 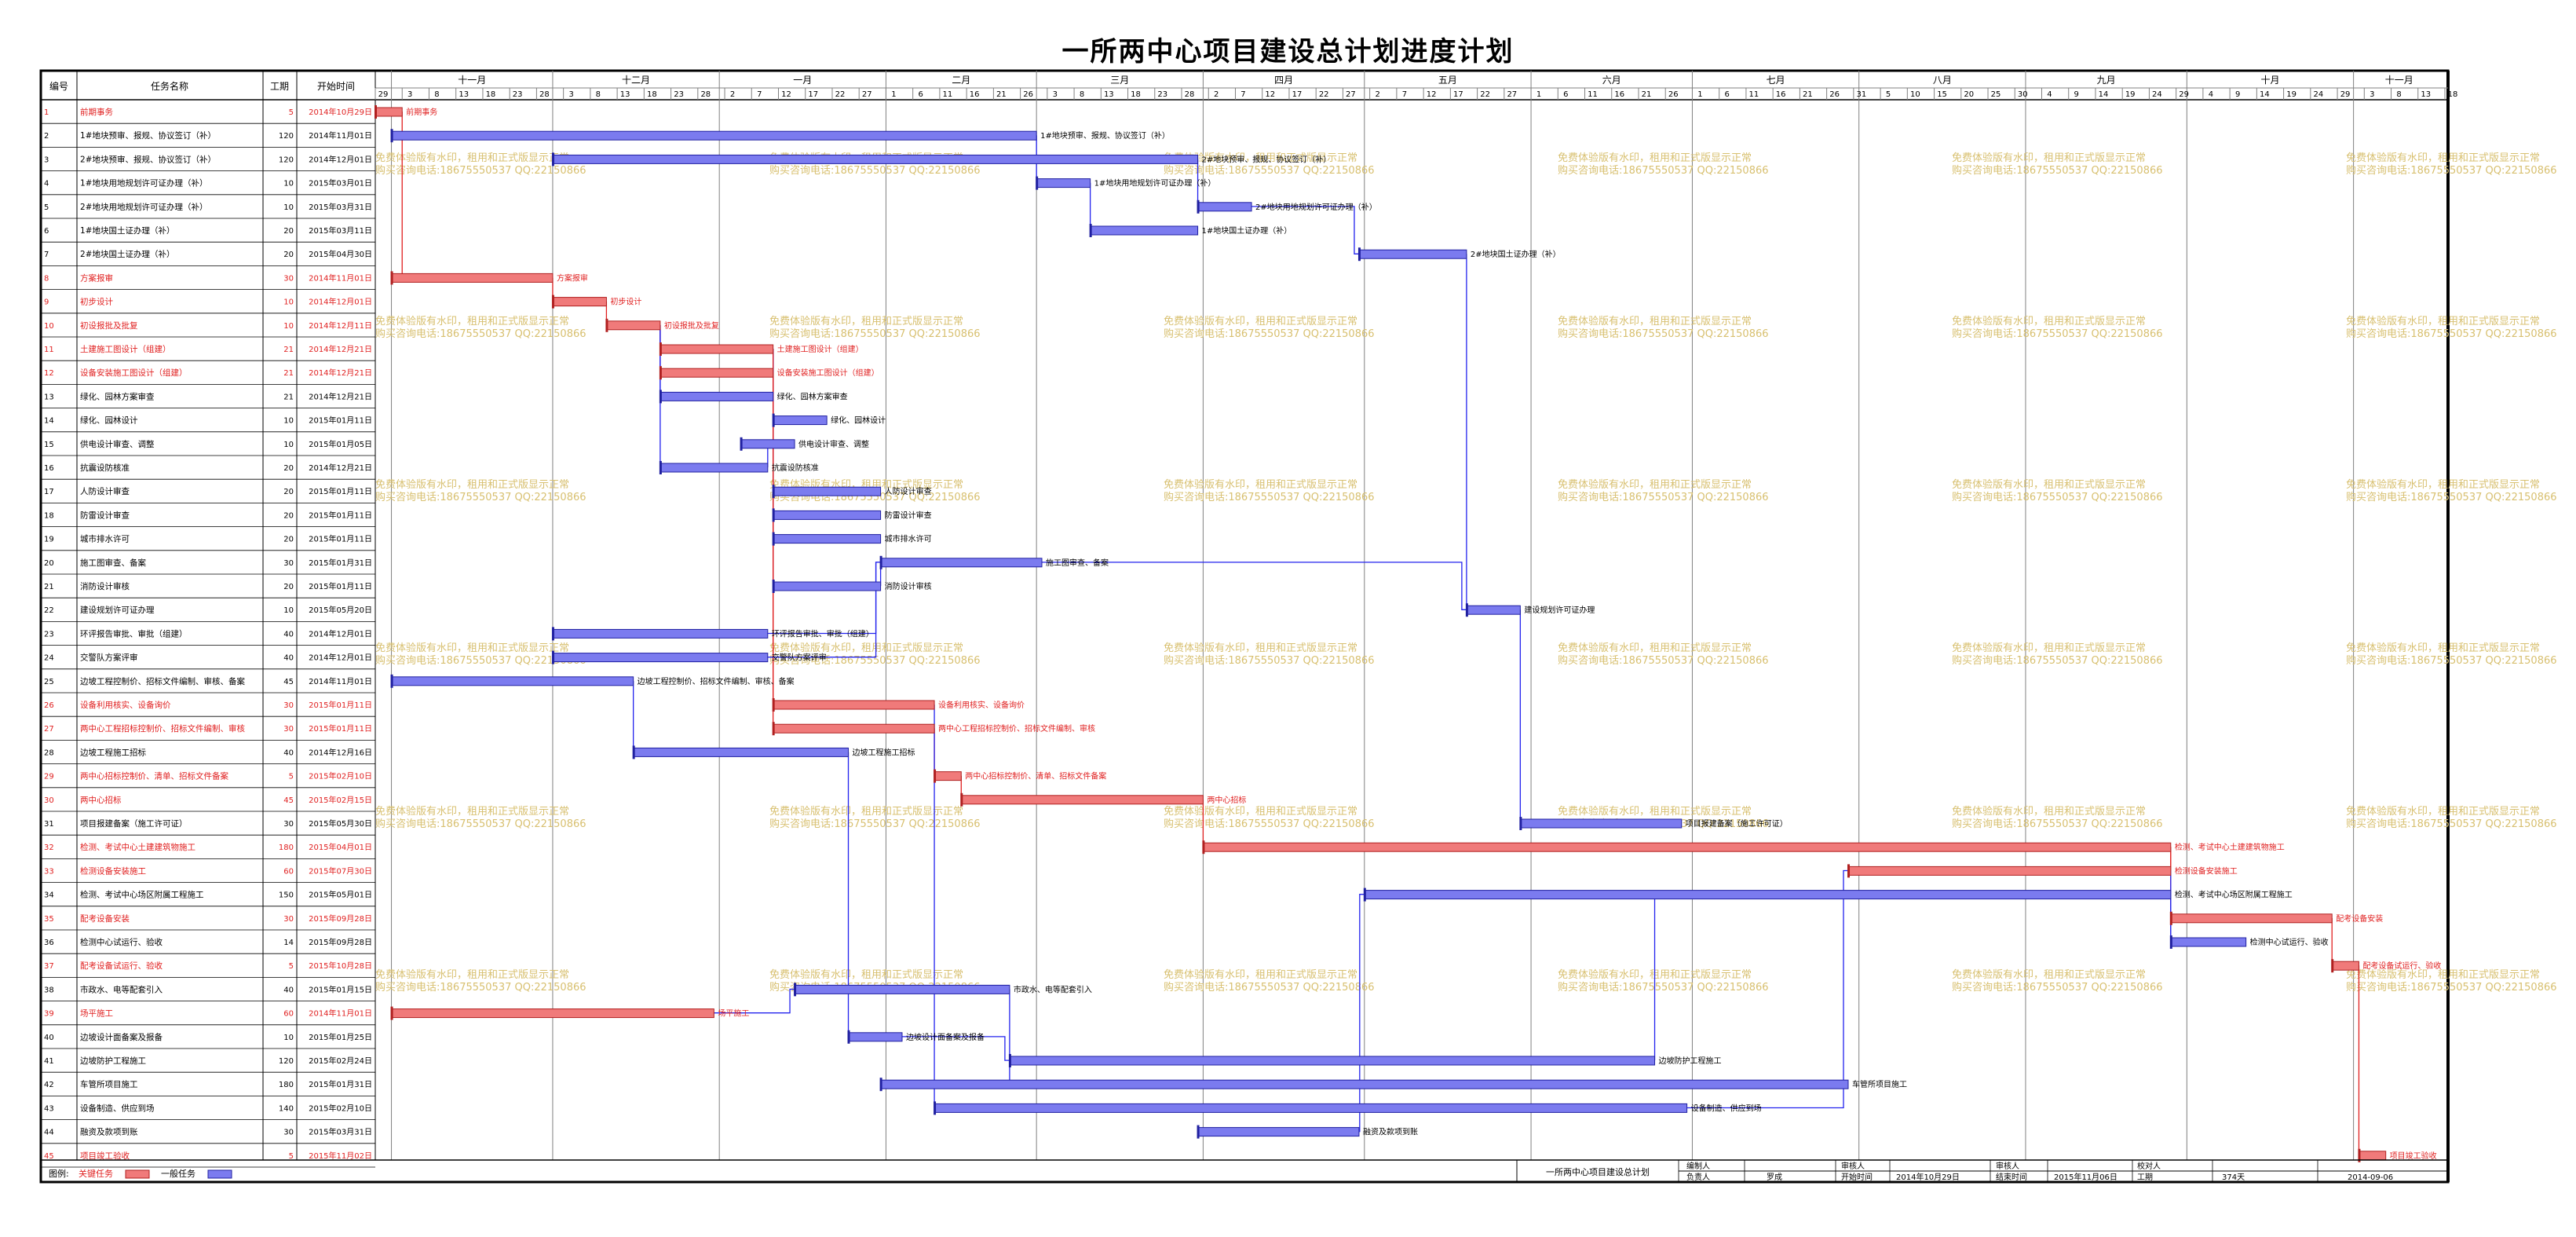 What do you see at coordinates (2012, 1177) in the screenshot?
I see `footer-label: 结束时间` at bounding box center [2012, 1177].